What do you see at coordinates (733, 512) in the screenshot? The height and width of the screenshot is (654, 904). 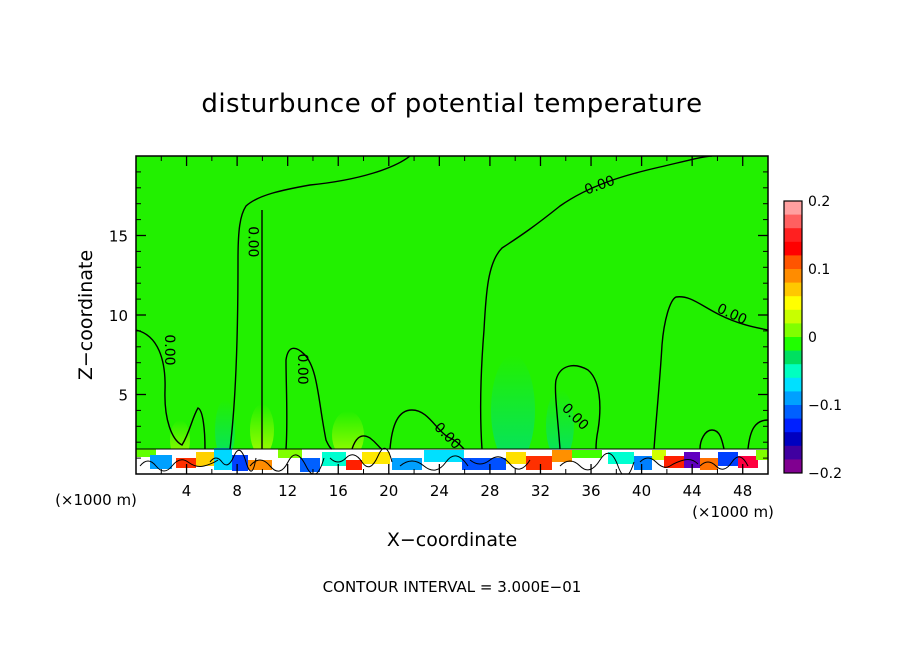 I see `x-unit-right: (×1000 m)` at bounding box center [733, 512].